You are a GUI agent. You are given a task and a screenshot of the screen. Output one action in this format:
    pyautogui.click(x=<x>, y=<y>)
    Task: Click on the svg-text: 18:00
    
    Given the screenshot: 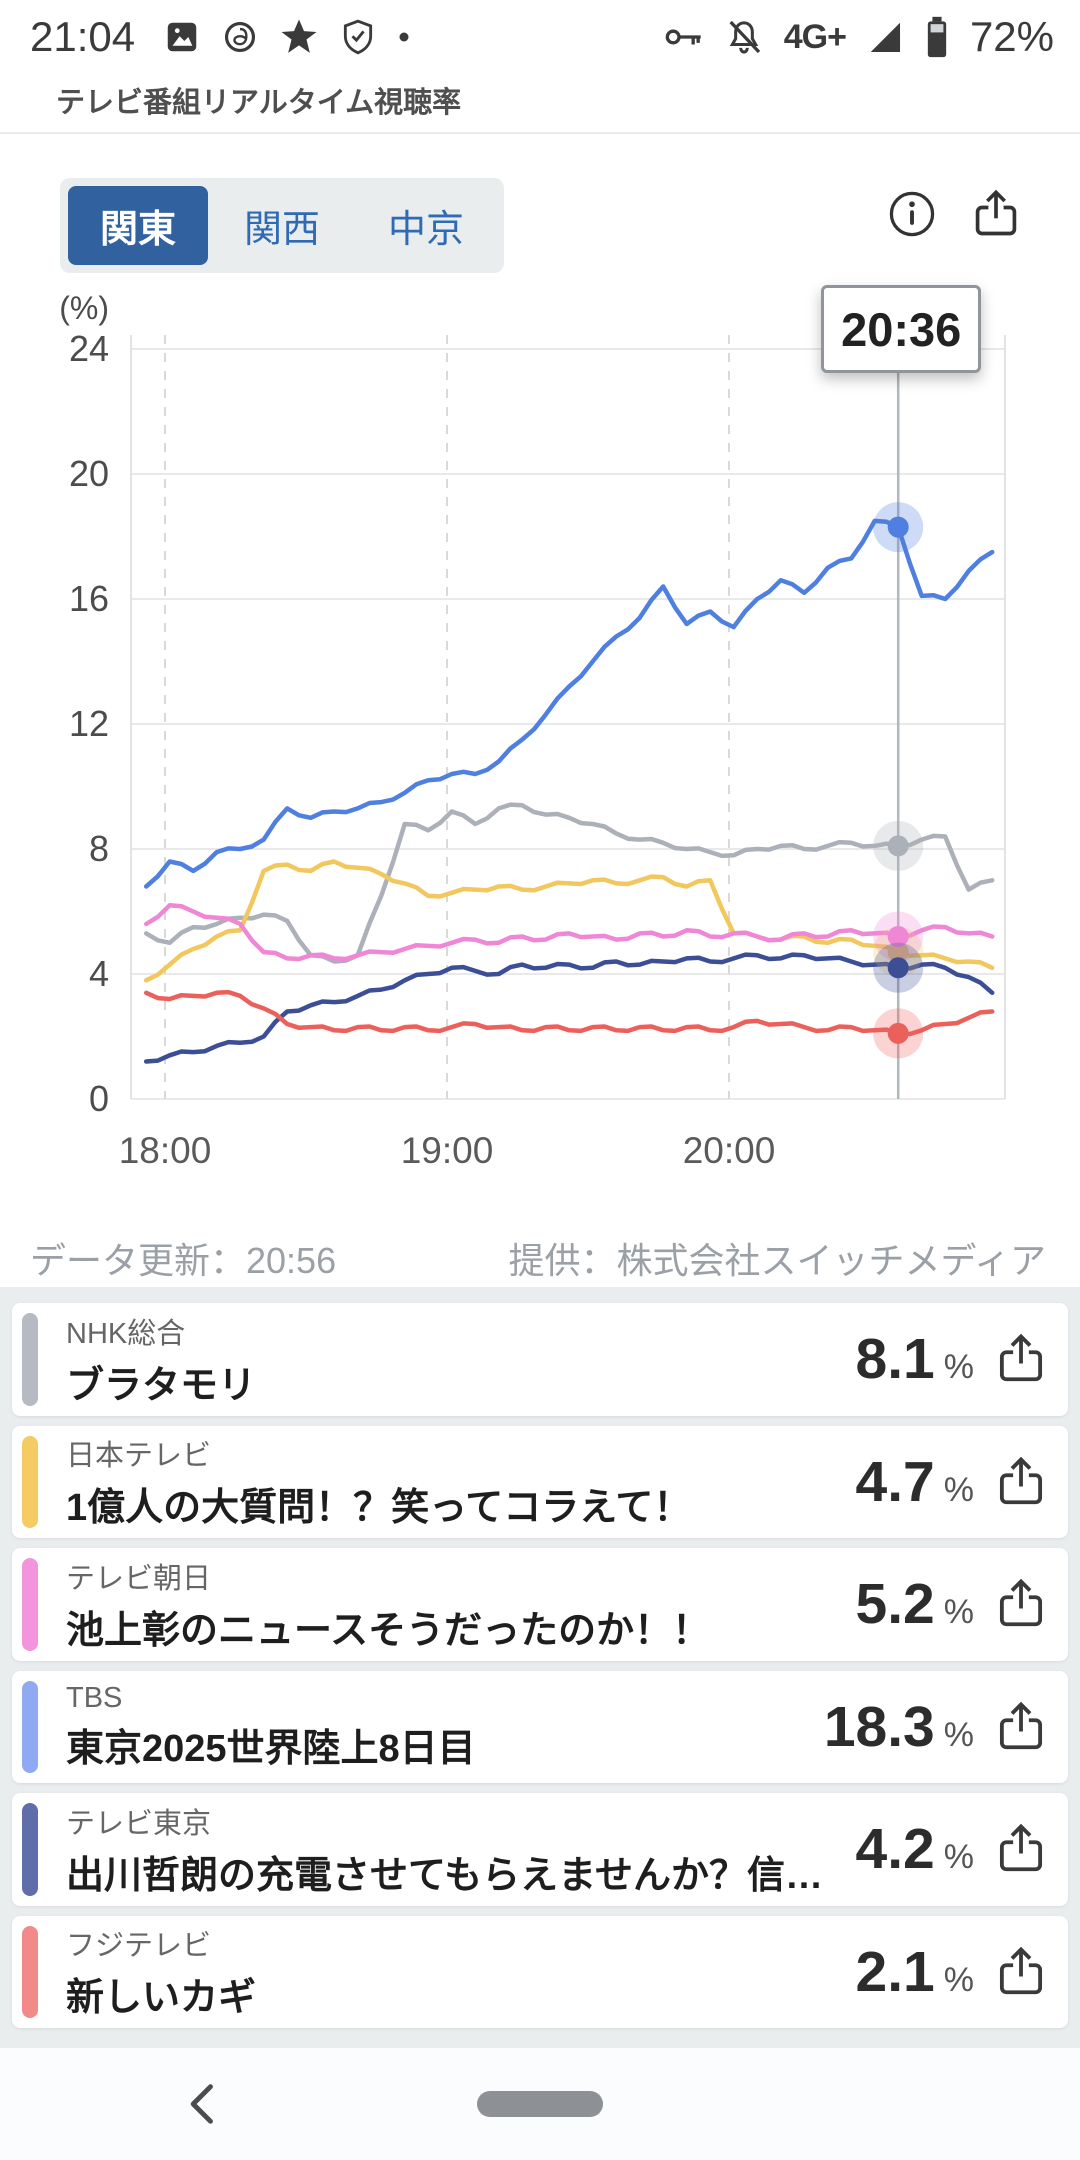 What is the action you would take?
    pyautogui.click(x=165, y=1150)
    